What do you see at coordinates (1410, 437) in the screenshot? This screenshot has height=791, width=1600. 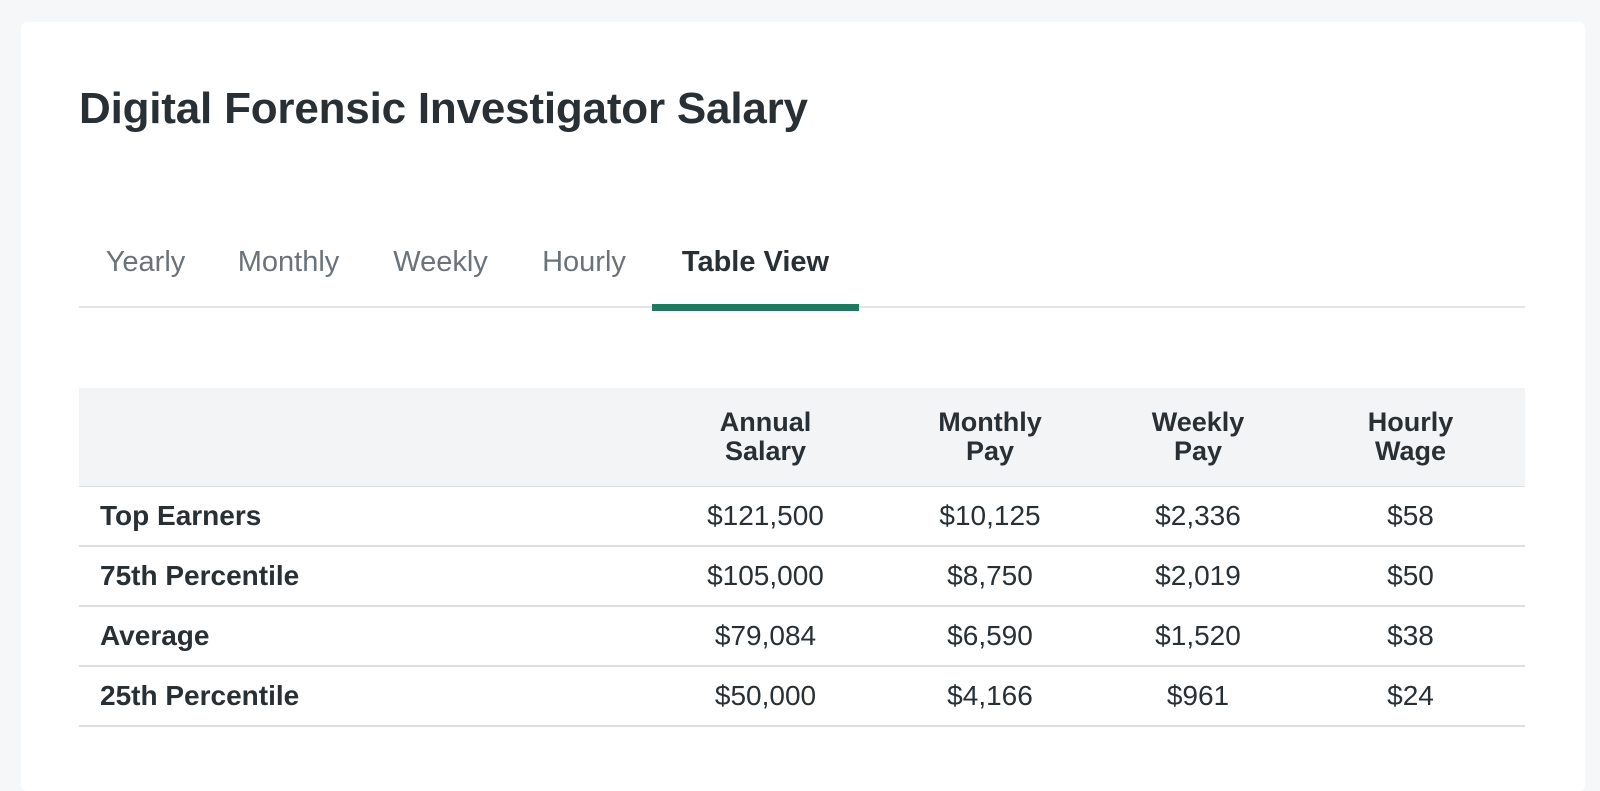 I see `header-hourly-wage: Hourly Wage` at bounding box center [1410, 437].